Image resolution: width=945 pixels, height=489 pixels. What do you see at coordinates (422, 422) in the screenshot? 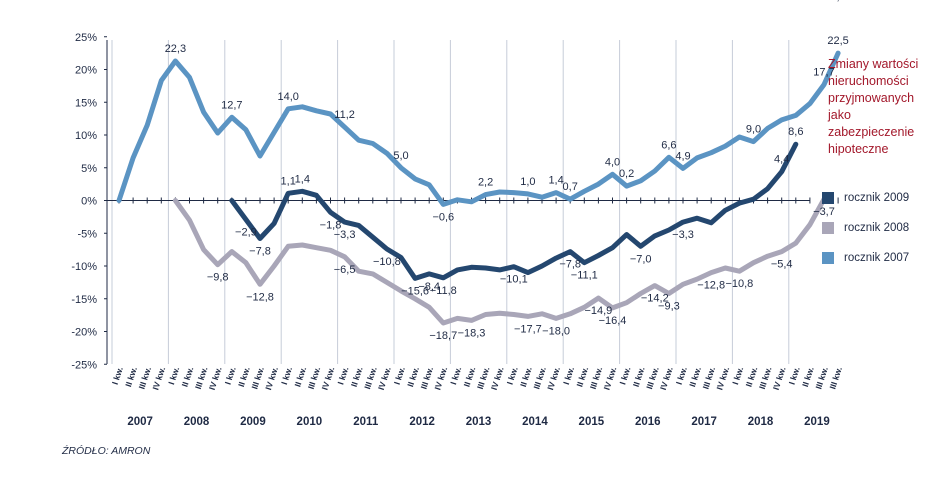
I see `x-year-label: 2012` at bounding box center [422, 422].